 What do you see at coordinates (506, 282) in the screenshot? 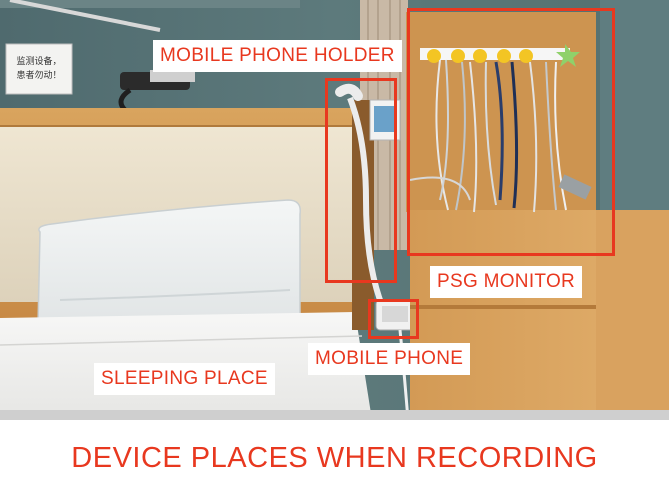
I see `psg-monitor-label: PSG MONITOR` at bounding box center [506, 282].